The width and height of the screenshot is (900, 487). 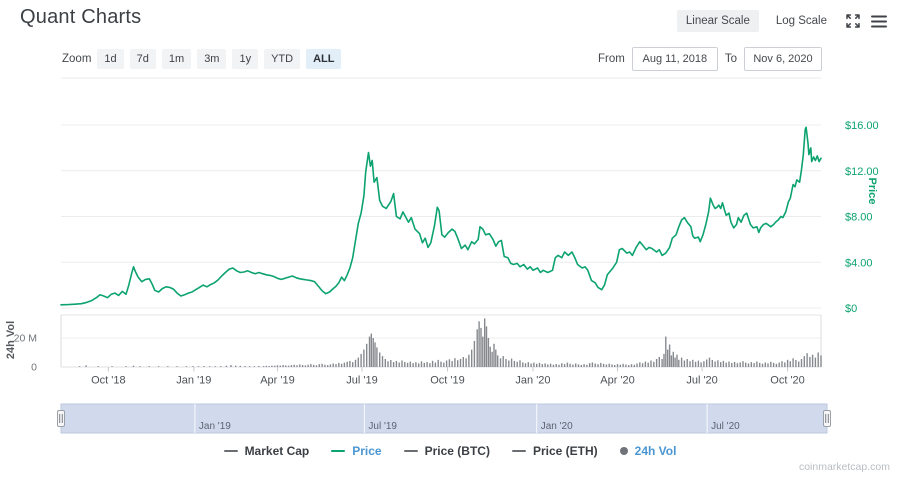 What do you see at coordinates (879, 21) in the screenshot?
I see `menu-icon` at bounding box center [879, 21].